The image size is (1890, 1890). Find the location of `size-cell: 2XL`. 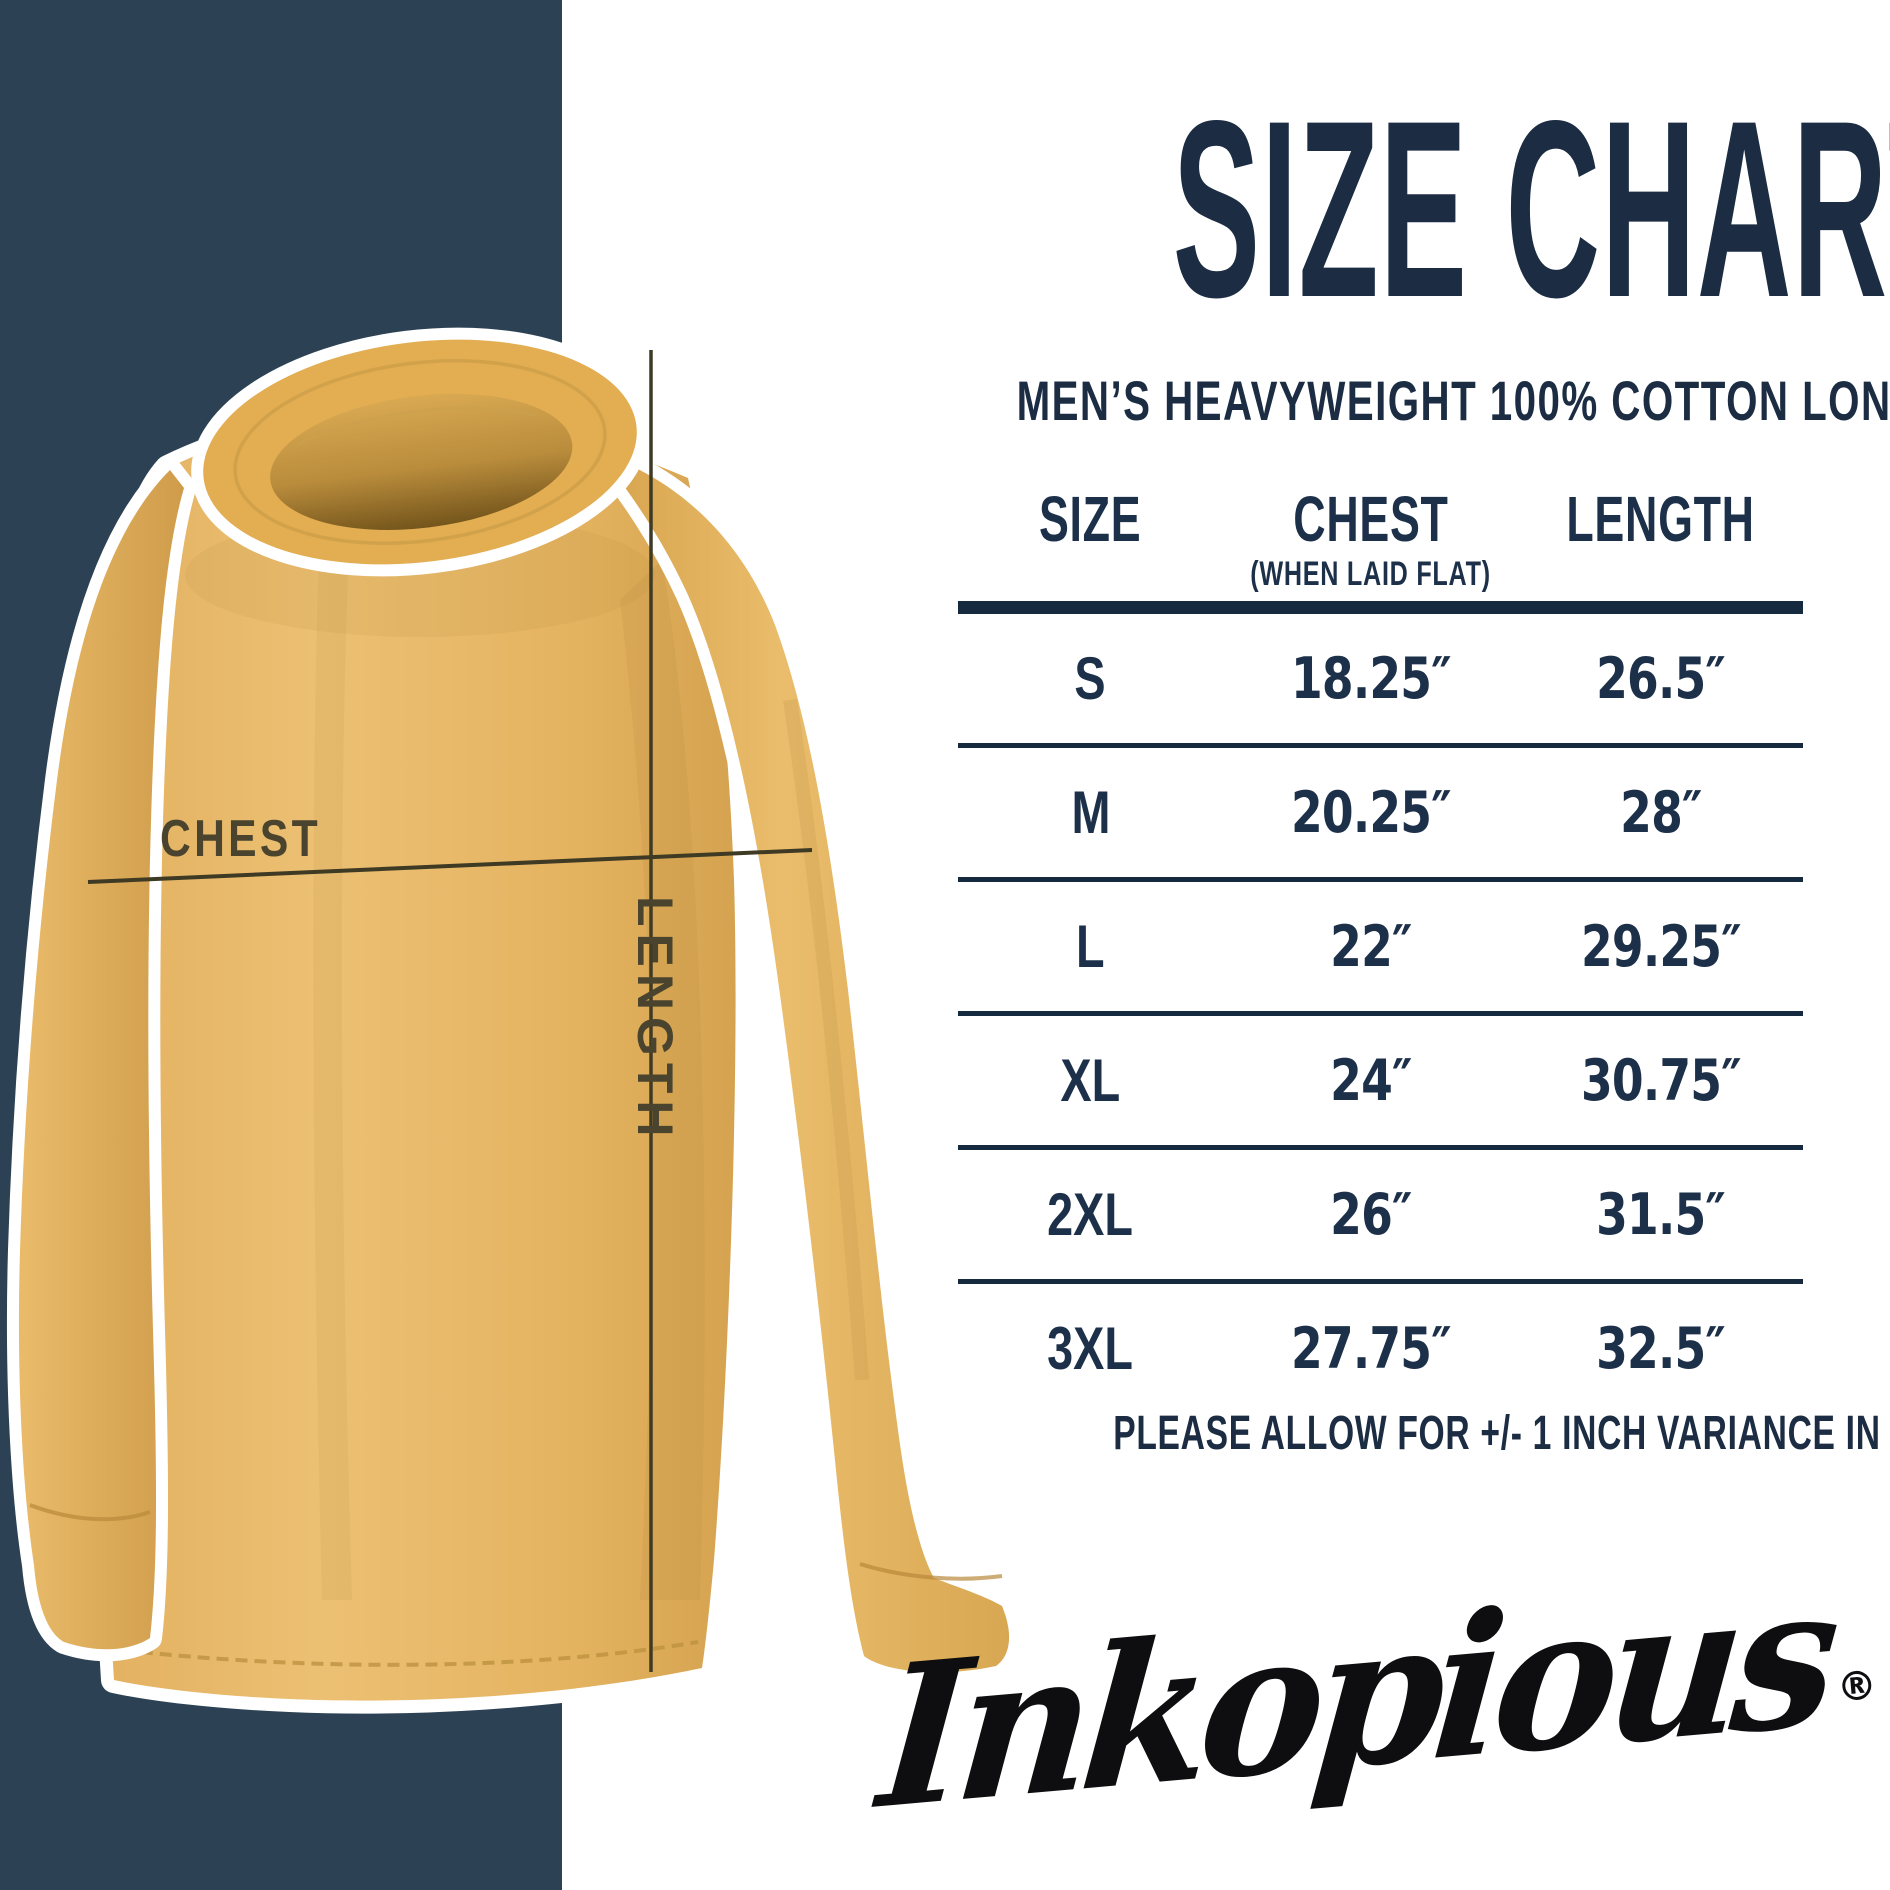

size-cell: 2XL is located at coordinates (1090, 1215).